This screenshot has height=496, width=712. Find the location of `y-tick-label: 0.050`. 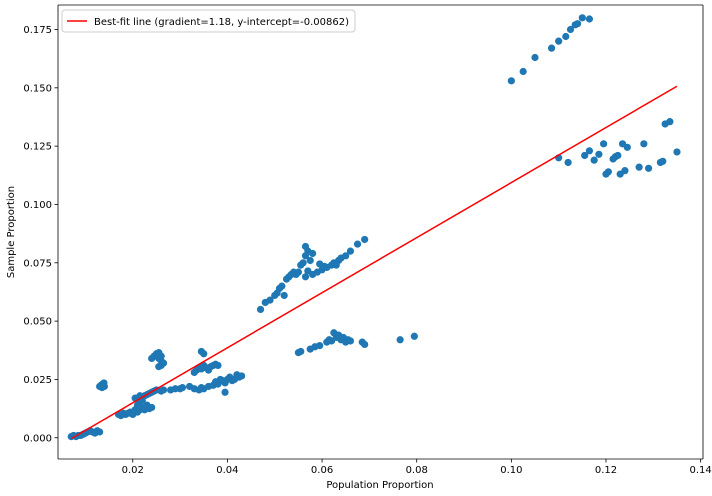

y-tick-label: 0.050 is located at coordinates (37, 322).